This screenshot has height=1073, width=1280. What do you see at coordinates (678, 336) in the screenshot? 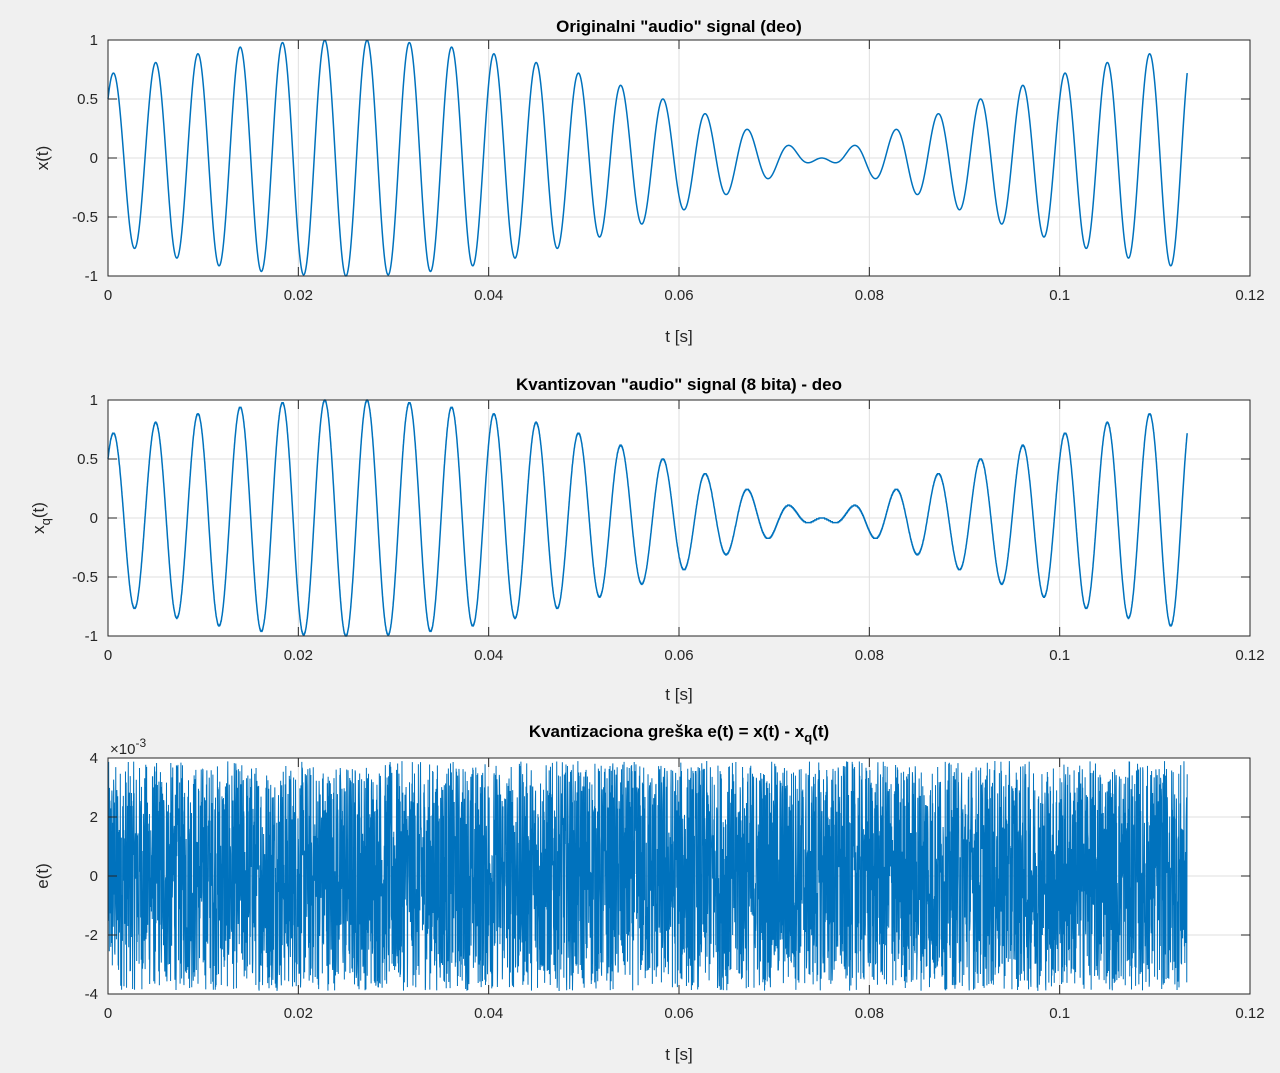
I see `subplot-1-xlabel: t [s]` at bounding box center [678, 336].